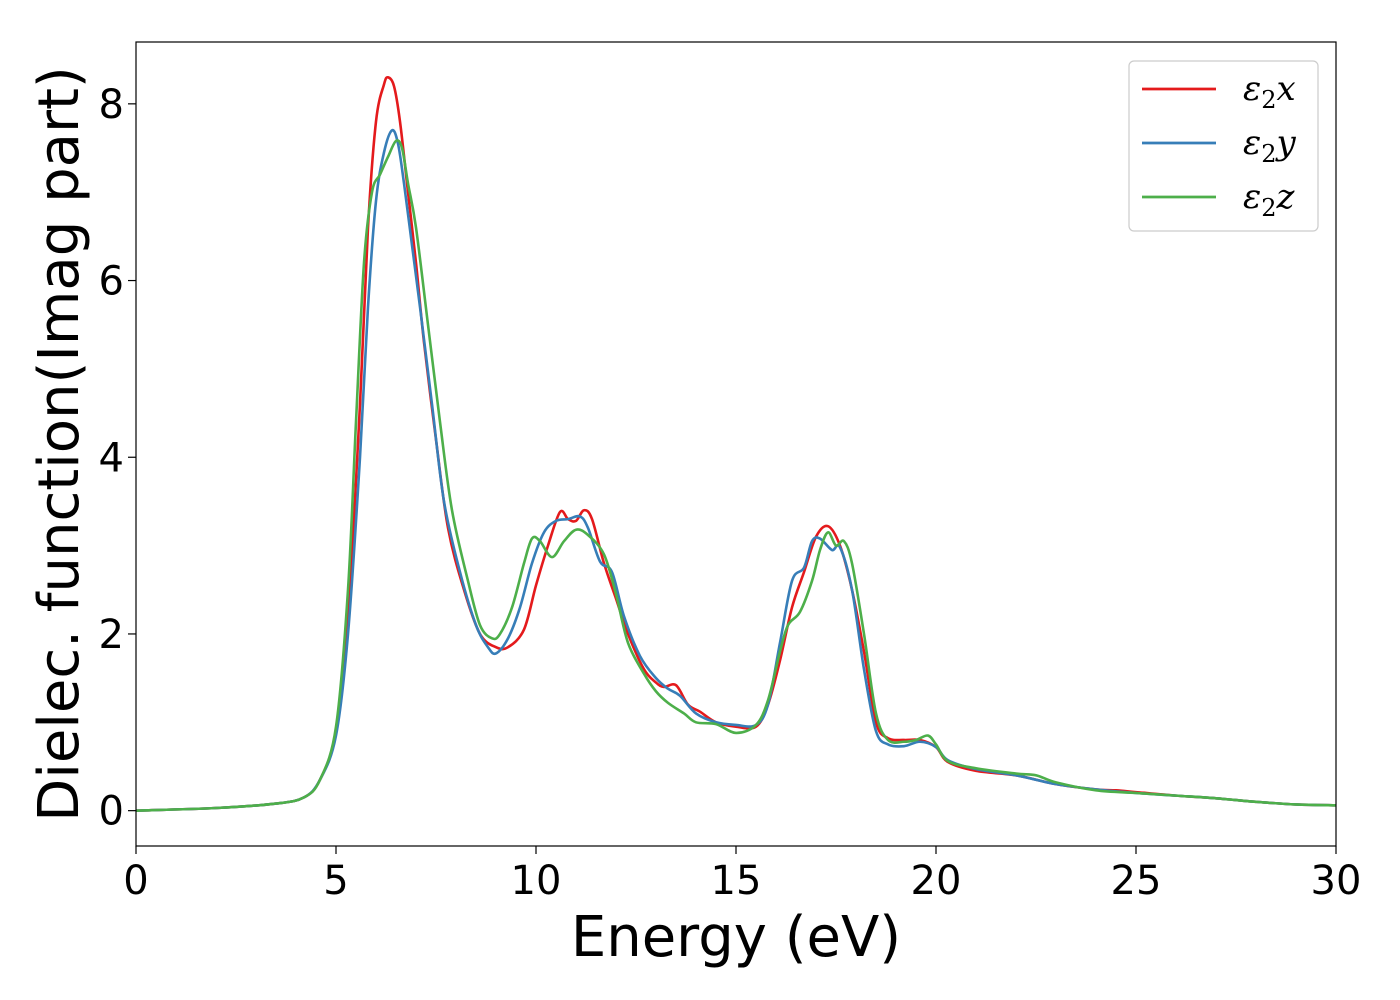  I want to click on legend-label-z: ε2z, so click(1269, 199).